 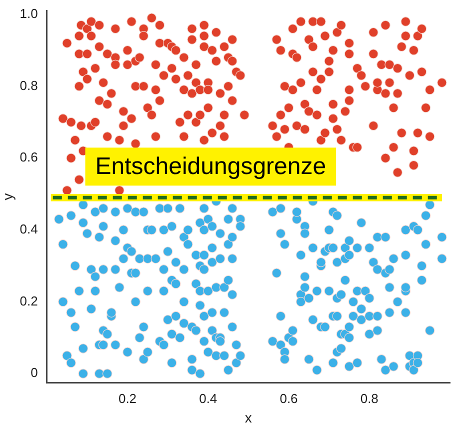 What do you see at coordinates (210, 166) in the screenshot?
I see `ref-line-label: Entscheidungsgrenze` at bounding box center [210, 166].